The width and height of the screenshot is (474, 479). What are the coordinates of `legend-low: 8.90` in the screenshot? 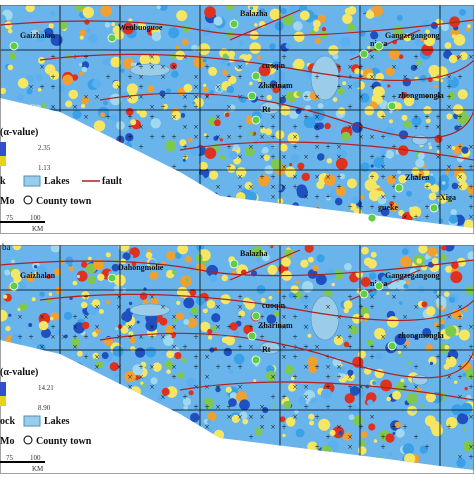 It's located at (44, 408).